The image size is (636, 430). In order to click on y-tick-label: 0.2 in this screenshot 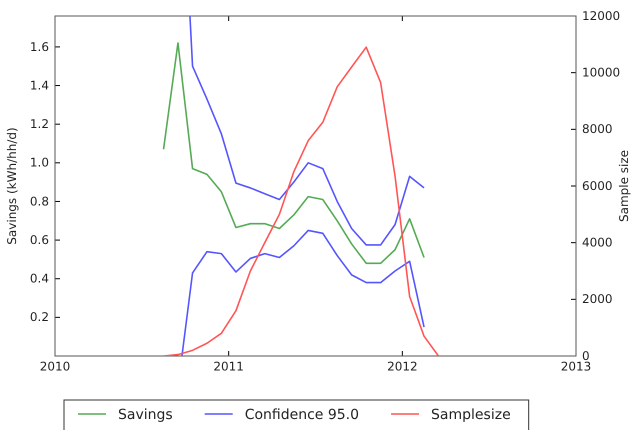, I will do `click(39, 317)`.